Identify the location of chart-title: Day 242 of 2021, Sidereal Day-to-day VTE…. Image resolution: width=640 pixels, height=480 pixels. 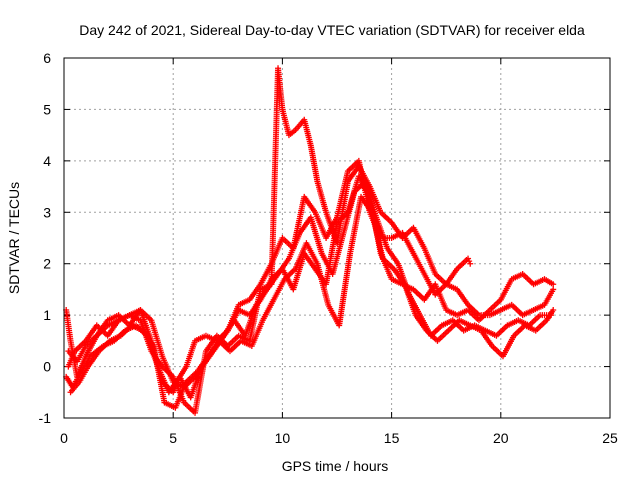
(332, 30).